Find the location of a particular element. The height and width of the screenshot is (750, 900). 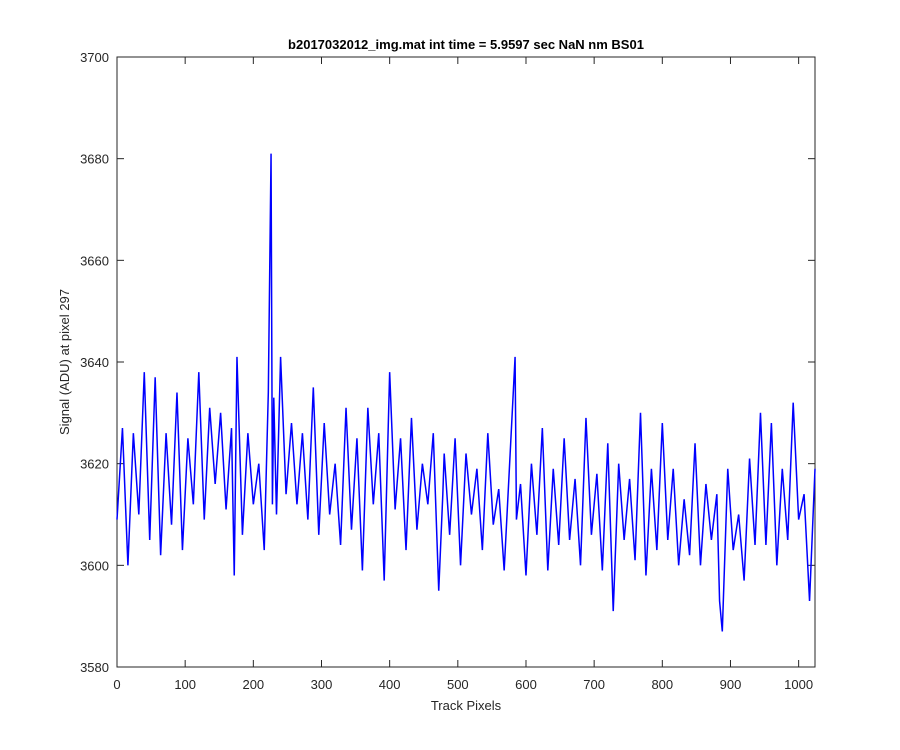

x-tick-label: 400 is located at coordinates (390, 684).